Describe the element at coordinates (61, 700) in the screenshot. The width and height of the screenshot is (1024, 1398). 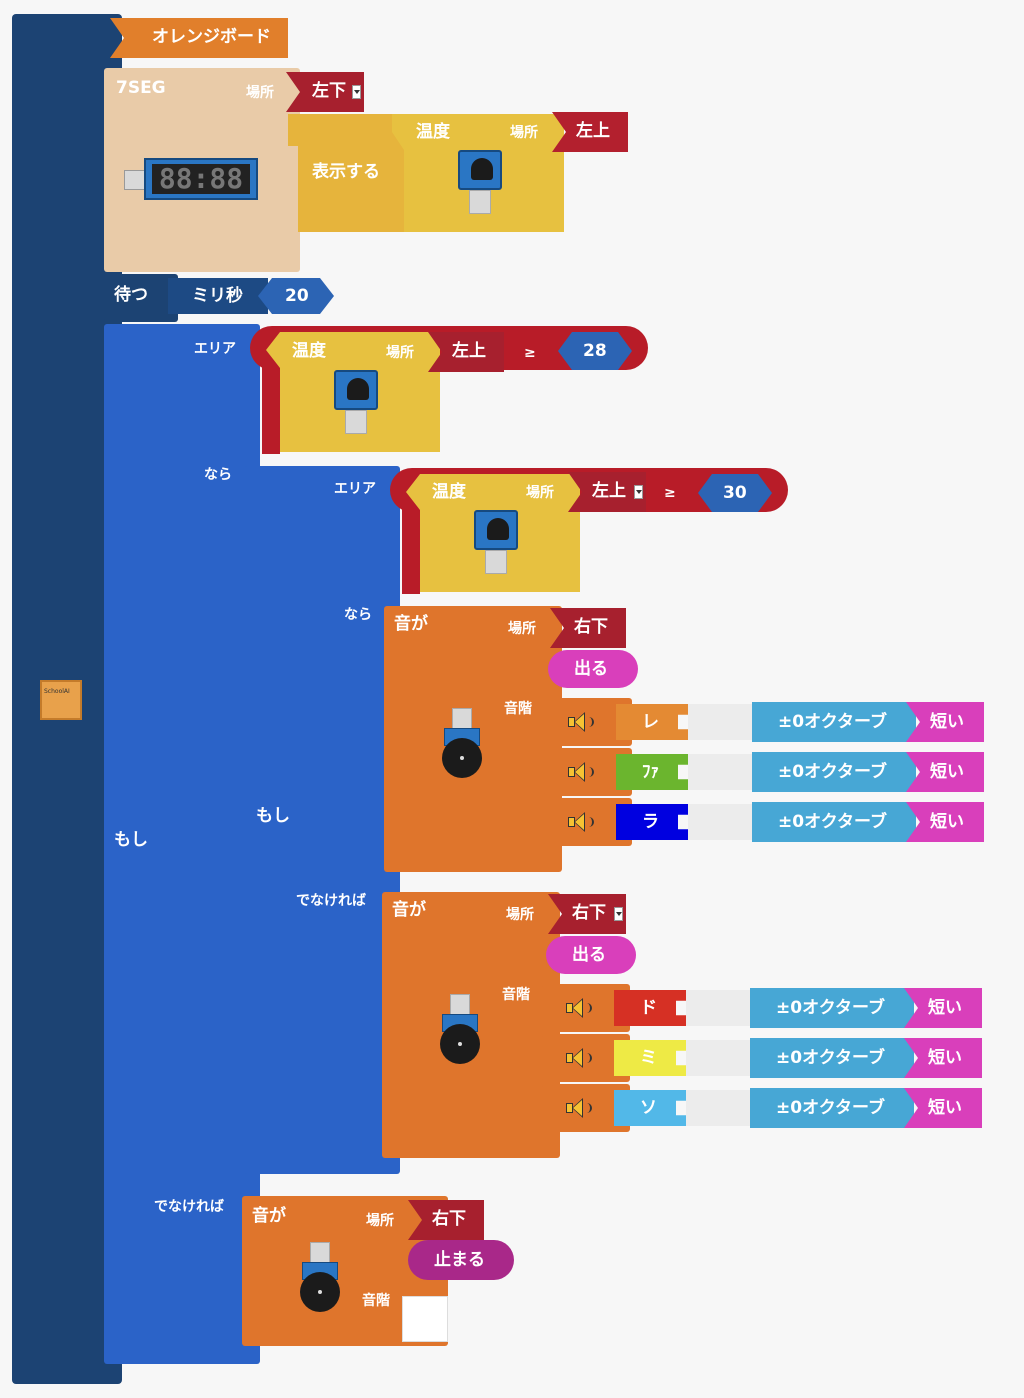
I see `board-icon: SchoolAI` at that location.